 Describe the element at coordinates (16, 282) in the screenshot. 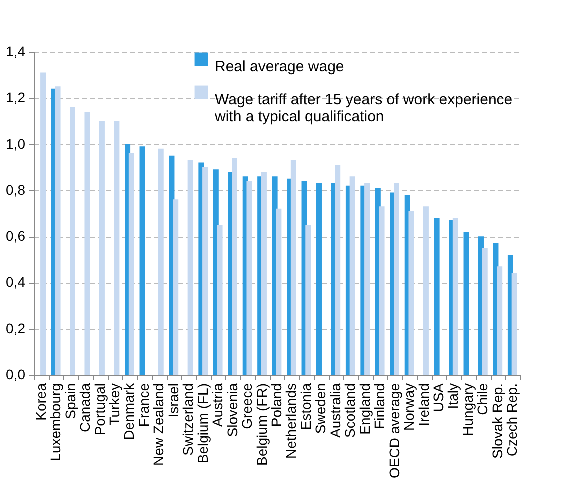

I see `y-tick-label: 0,4` at that location.